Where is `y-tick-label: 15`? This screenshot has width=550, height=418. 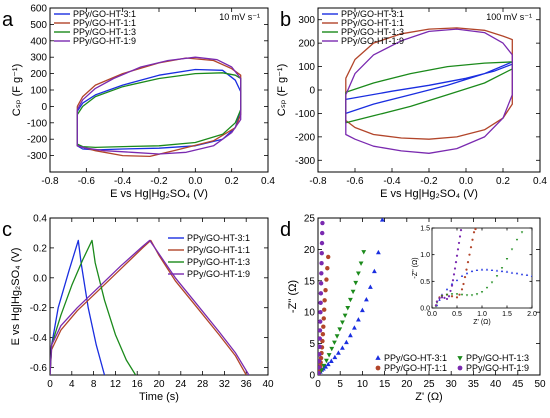 y-tick-label: 15 is located at coordinates (310, 281).